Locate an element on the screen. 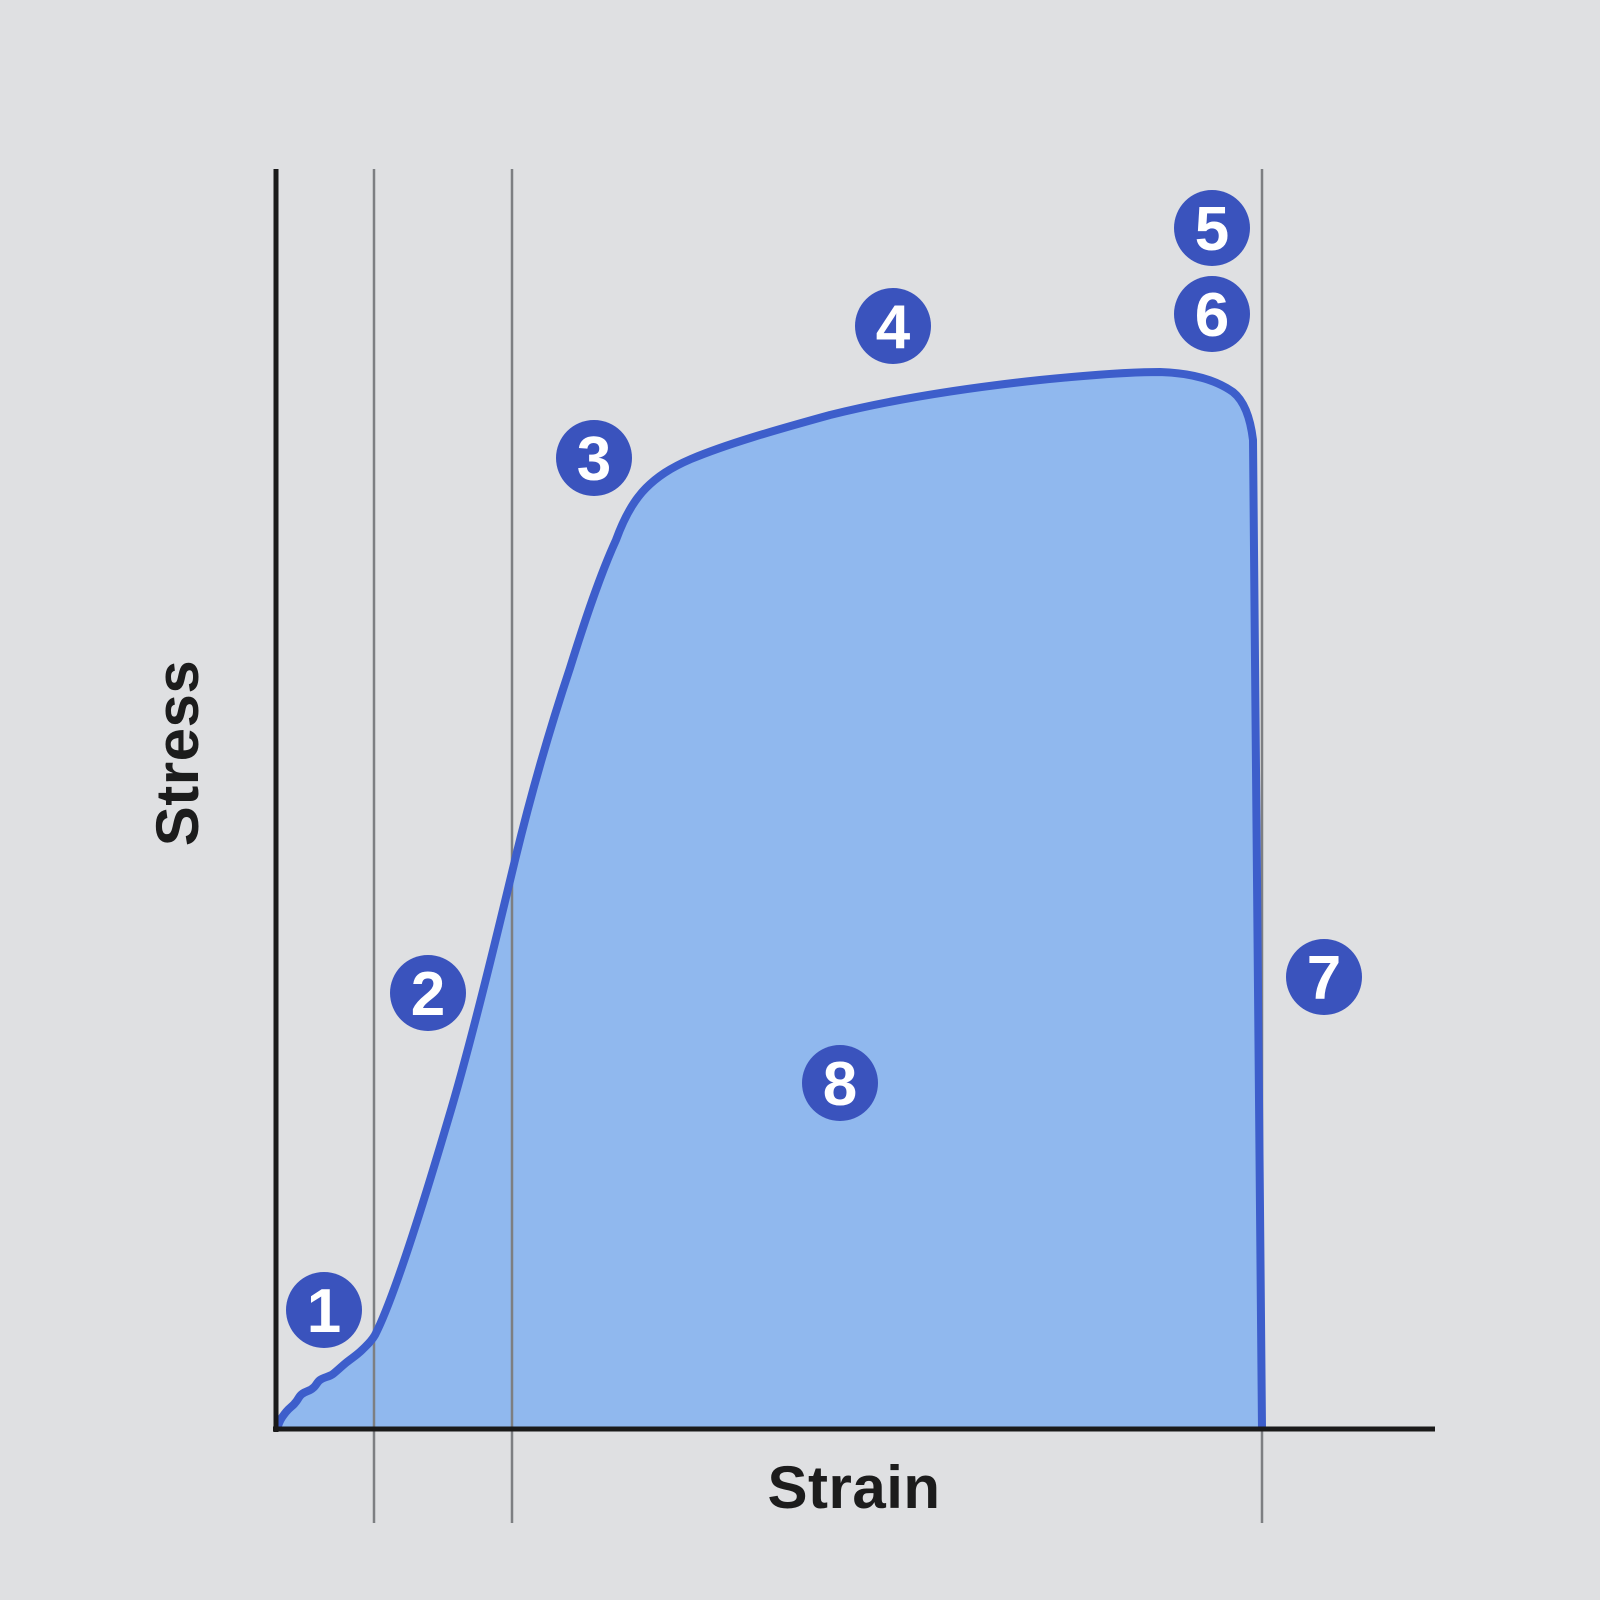 The width and height of the screenshot is (1600, 1600). marker-5: 5 is located at coordinates (1212, 228).